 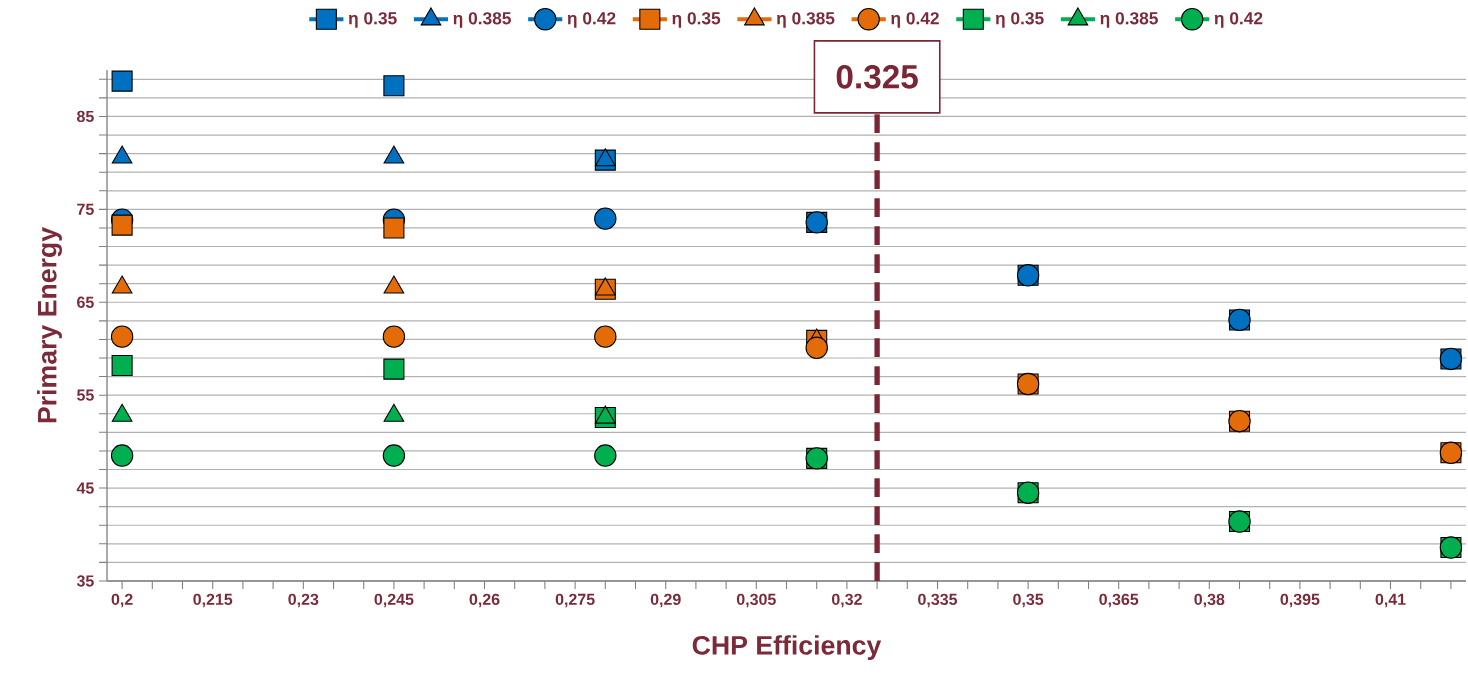 What do you see at coordinates (85, 209) in the screenshot?
I see `y-tick-label: 75` at bounding box center [85, 209].